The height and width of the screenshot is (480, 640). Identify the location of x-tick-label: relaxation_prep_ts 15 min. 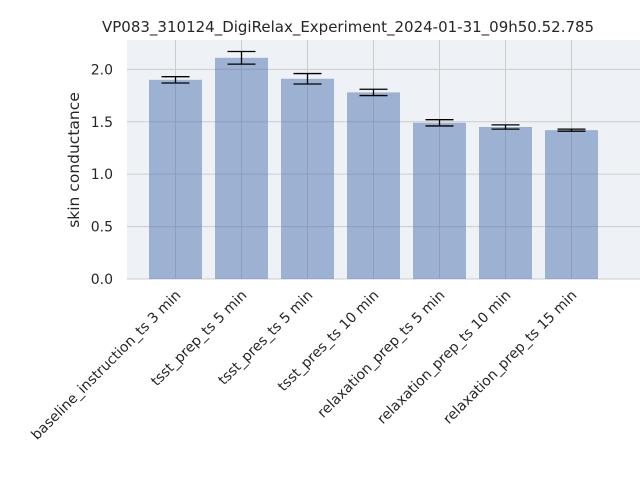
(510, 358).